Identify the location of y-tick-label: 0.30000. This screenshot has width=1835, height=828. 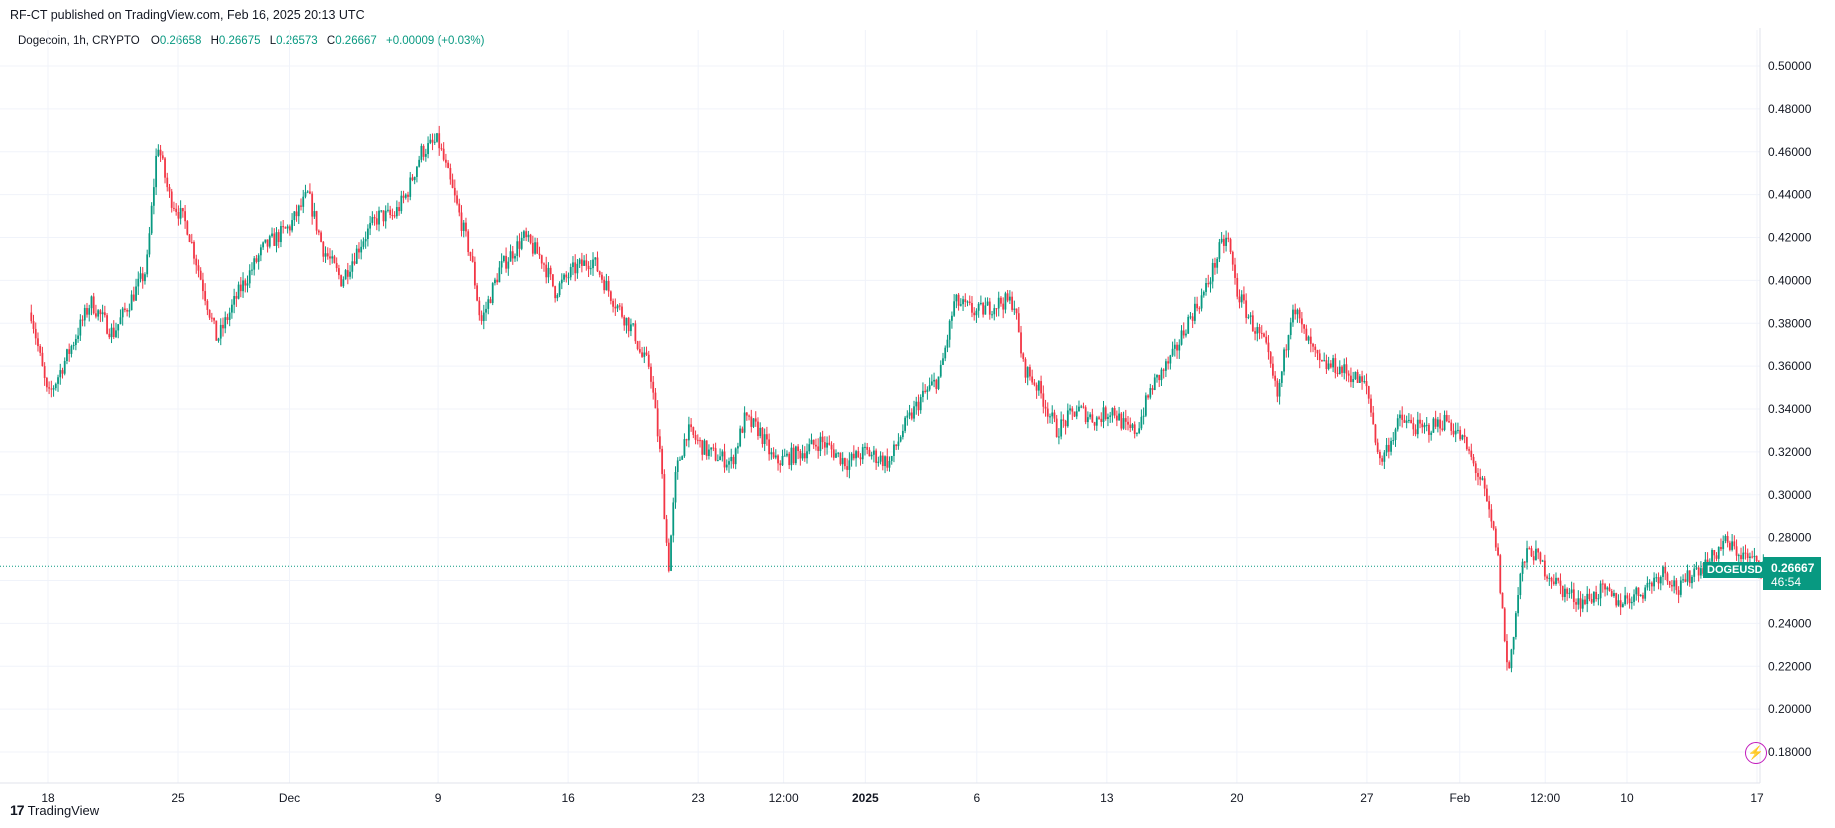
(1790, 495).